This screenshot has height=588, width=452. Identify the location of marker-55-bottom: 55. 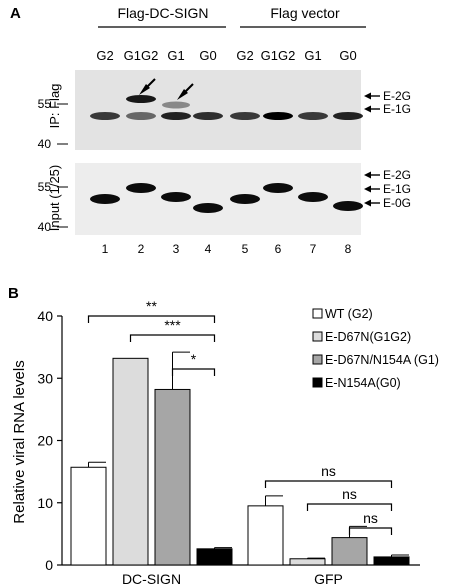
(45, 187).